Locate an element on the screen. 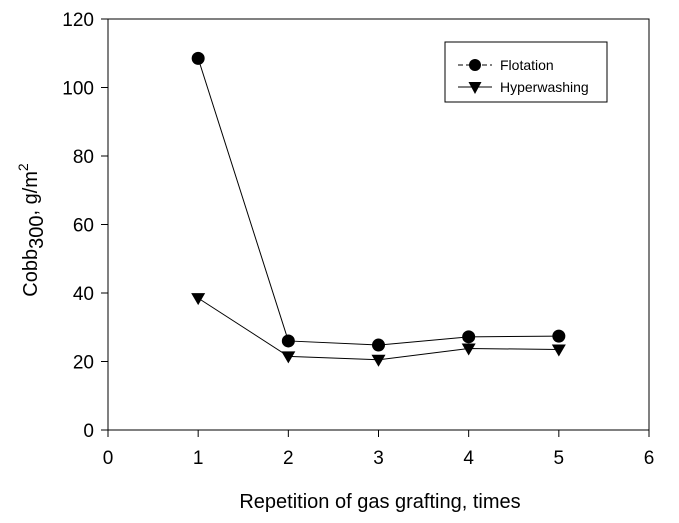 This screenshot has width=679, height=523. legend: Flotation Hyperwashing is located at coordinates (526, 72).